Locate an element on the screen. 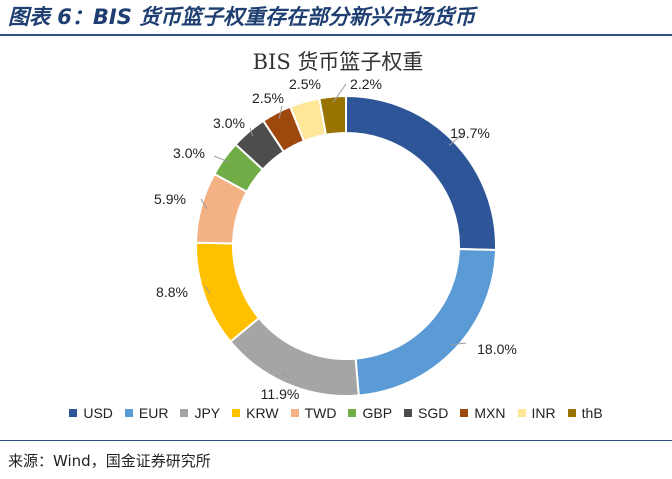  legend-item-sgd: SGD is located at coordinates (426, 413).